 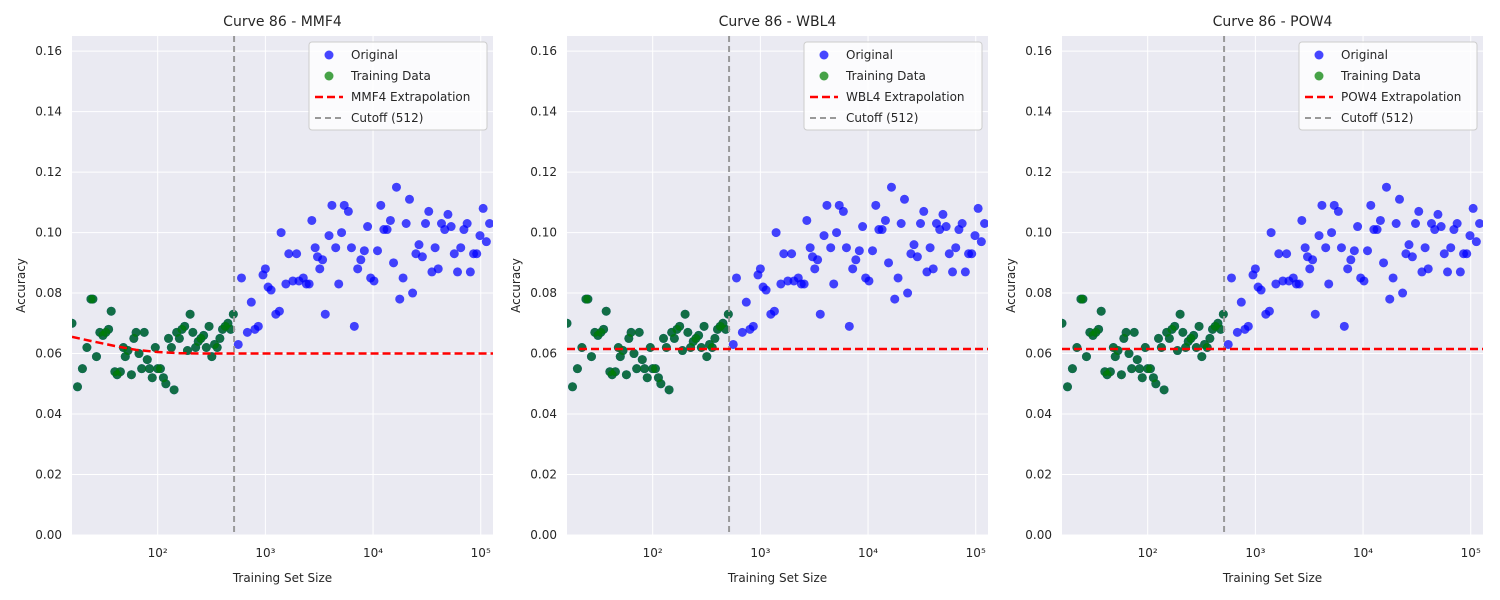 I want to click on legend-label: Cutoff (512), so click(x=387, y=118).